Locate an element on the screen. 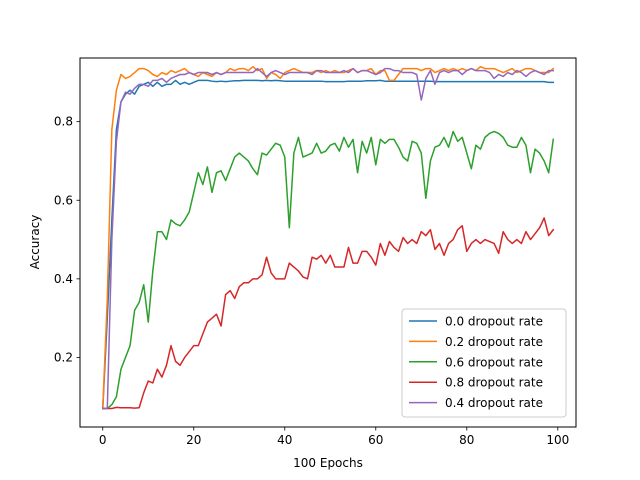 Image resolution: width=640 pixels, height=480 pixels. y-tick-label: 0.2 is located at coordinates (63, 357).